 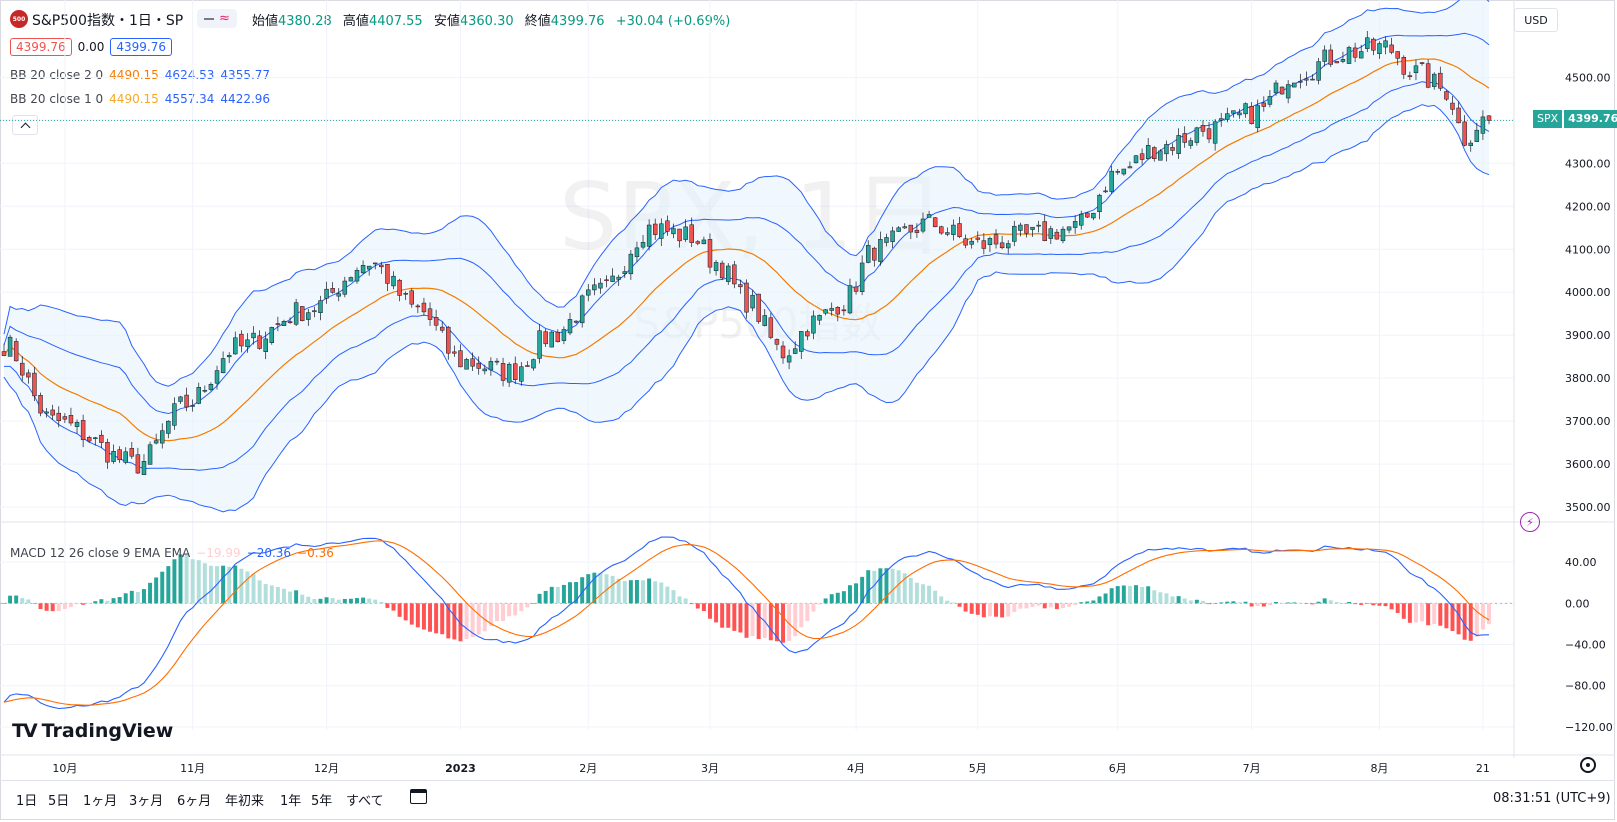 What do you see at coordinates (1552, 798) in the screenshot?
I see `clock: 08:31:51 (UTC+9)` at bounding box center [1552, 798].